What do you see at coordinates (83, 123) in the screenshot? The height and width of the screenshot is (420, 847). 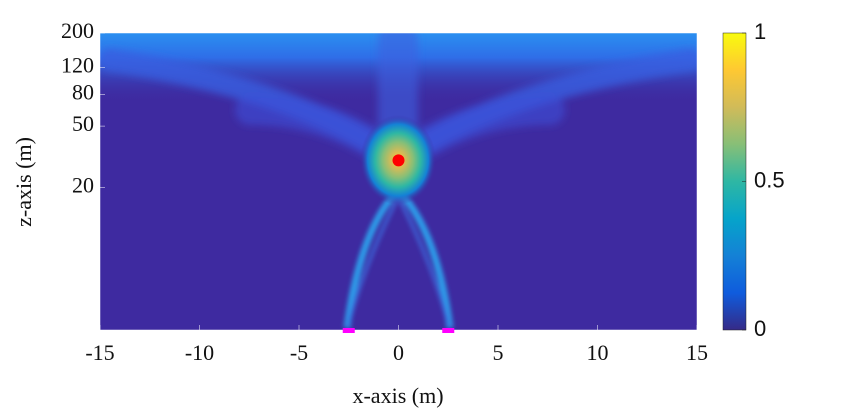 I see `y-tick-label: 50` at bounding box center [83, 123].